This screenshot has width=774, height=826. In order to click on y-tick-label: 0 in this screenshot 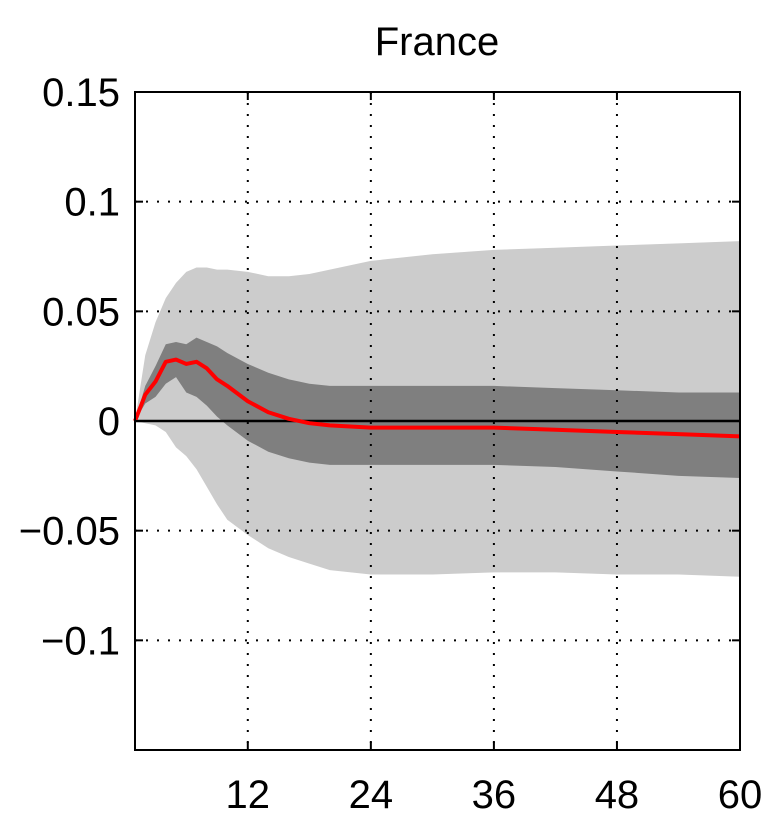, I will do `click(109, 422)`.